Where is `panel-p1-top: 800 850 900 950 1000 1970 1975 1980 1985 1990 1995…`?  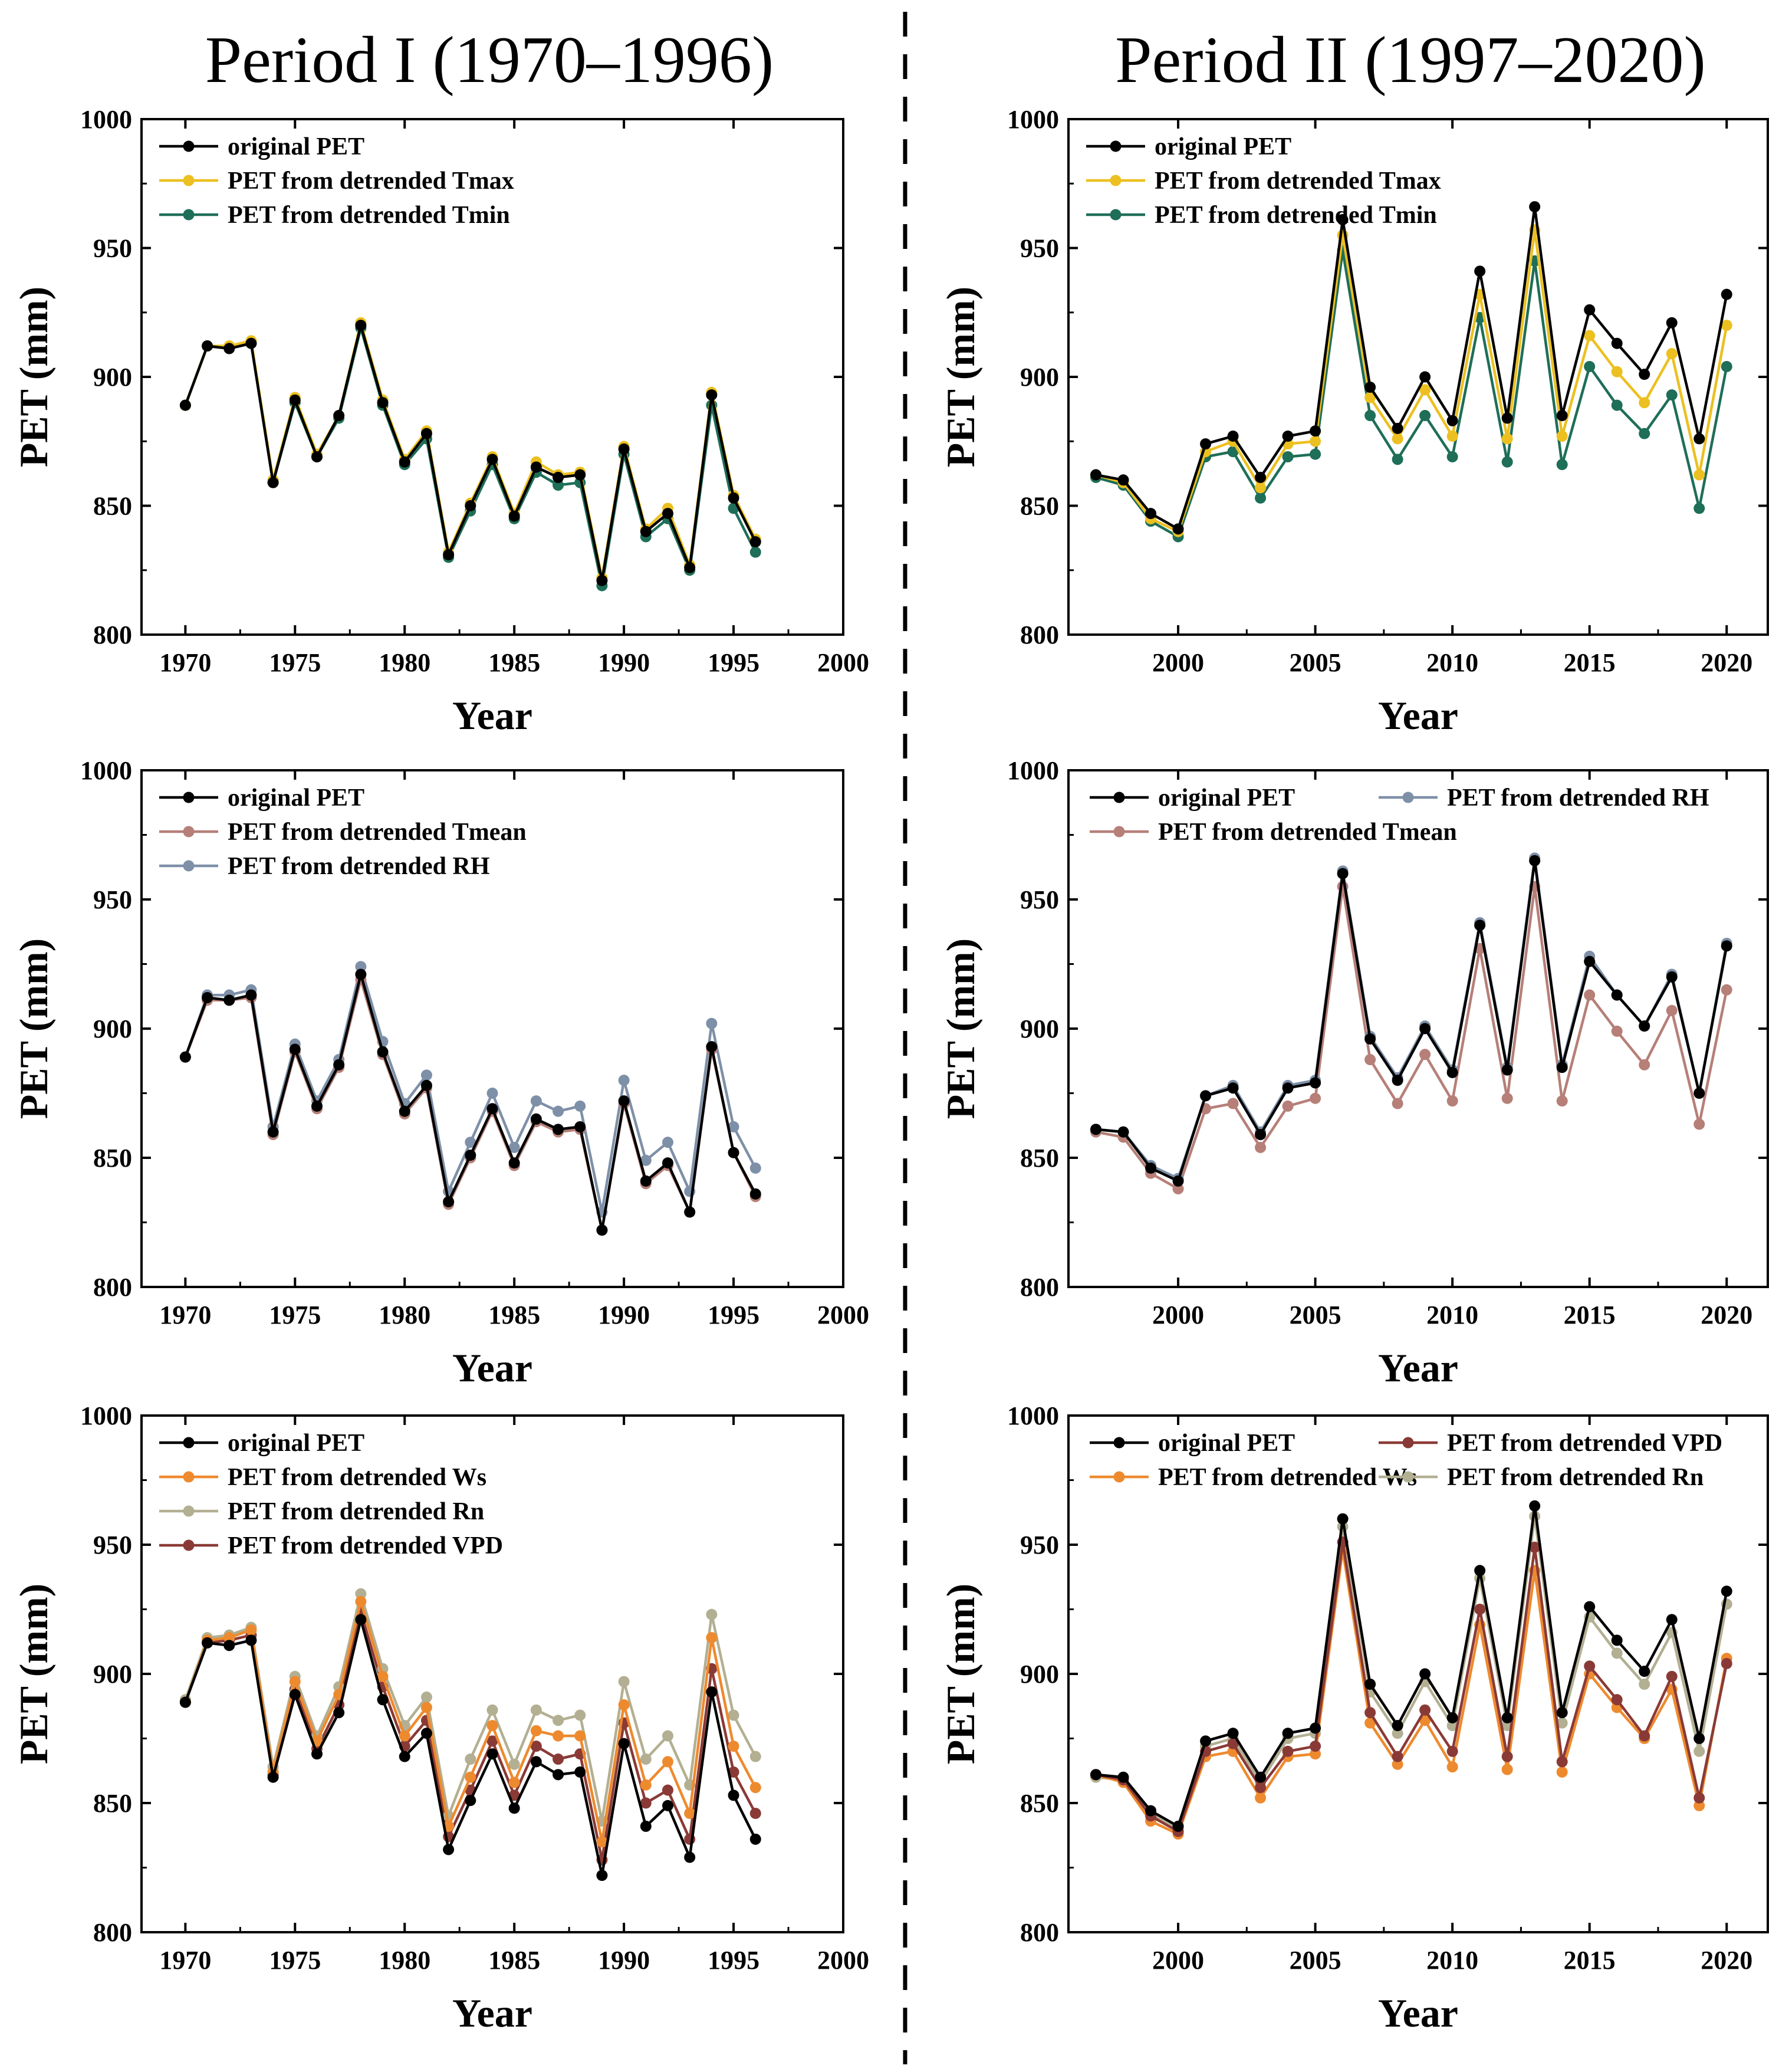 panel-p1-top: 800 850 900 950 1000 1970 1975 1980 1985 1990 1995… is located at coordinates (440, 421).